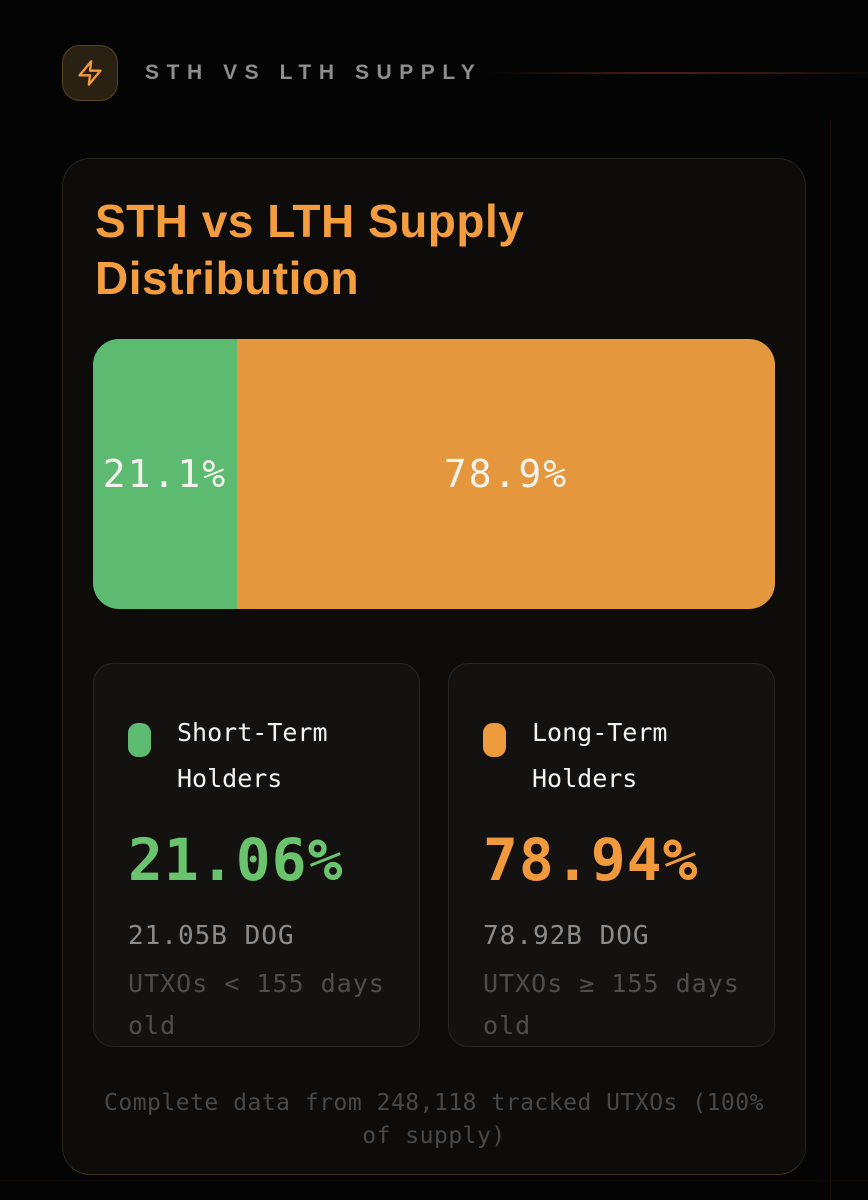  Describe the element at coordinates (434, 1180) in the screenshot. I see `background-grid-hline` at that location.